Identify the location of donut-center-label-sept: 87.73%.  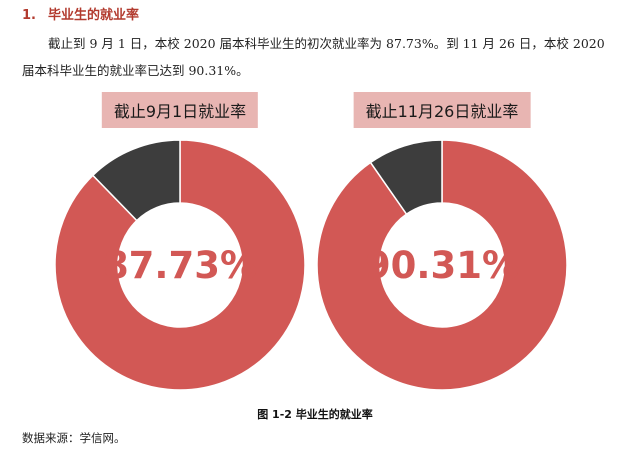
(180, 265).